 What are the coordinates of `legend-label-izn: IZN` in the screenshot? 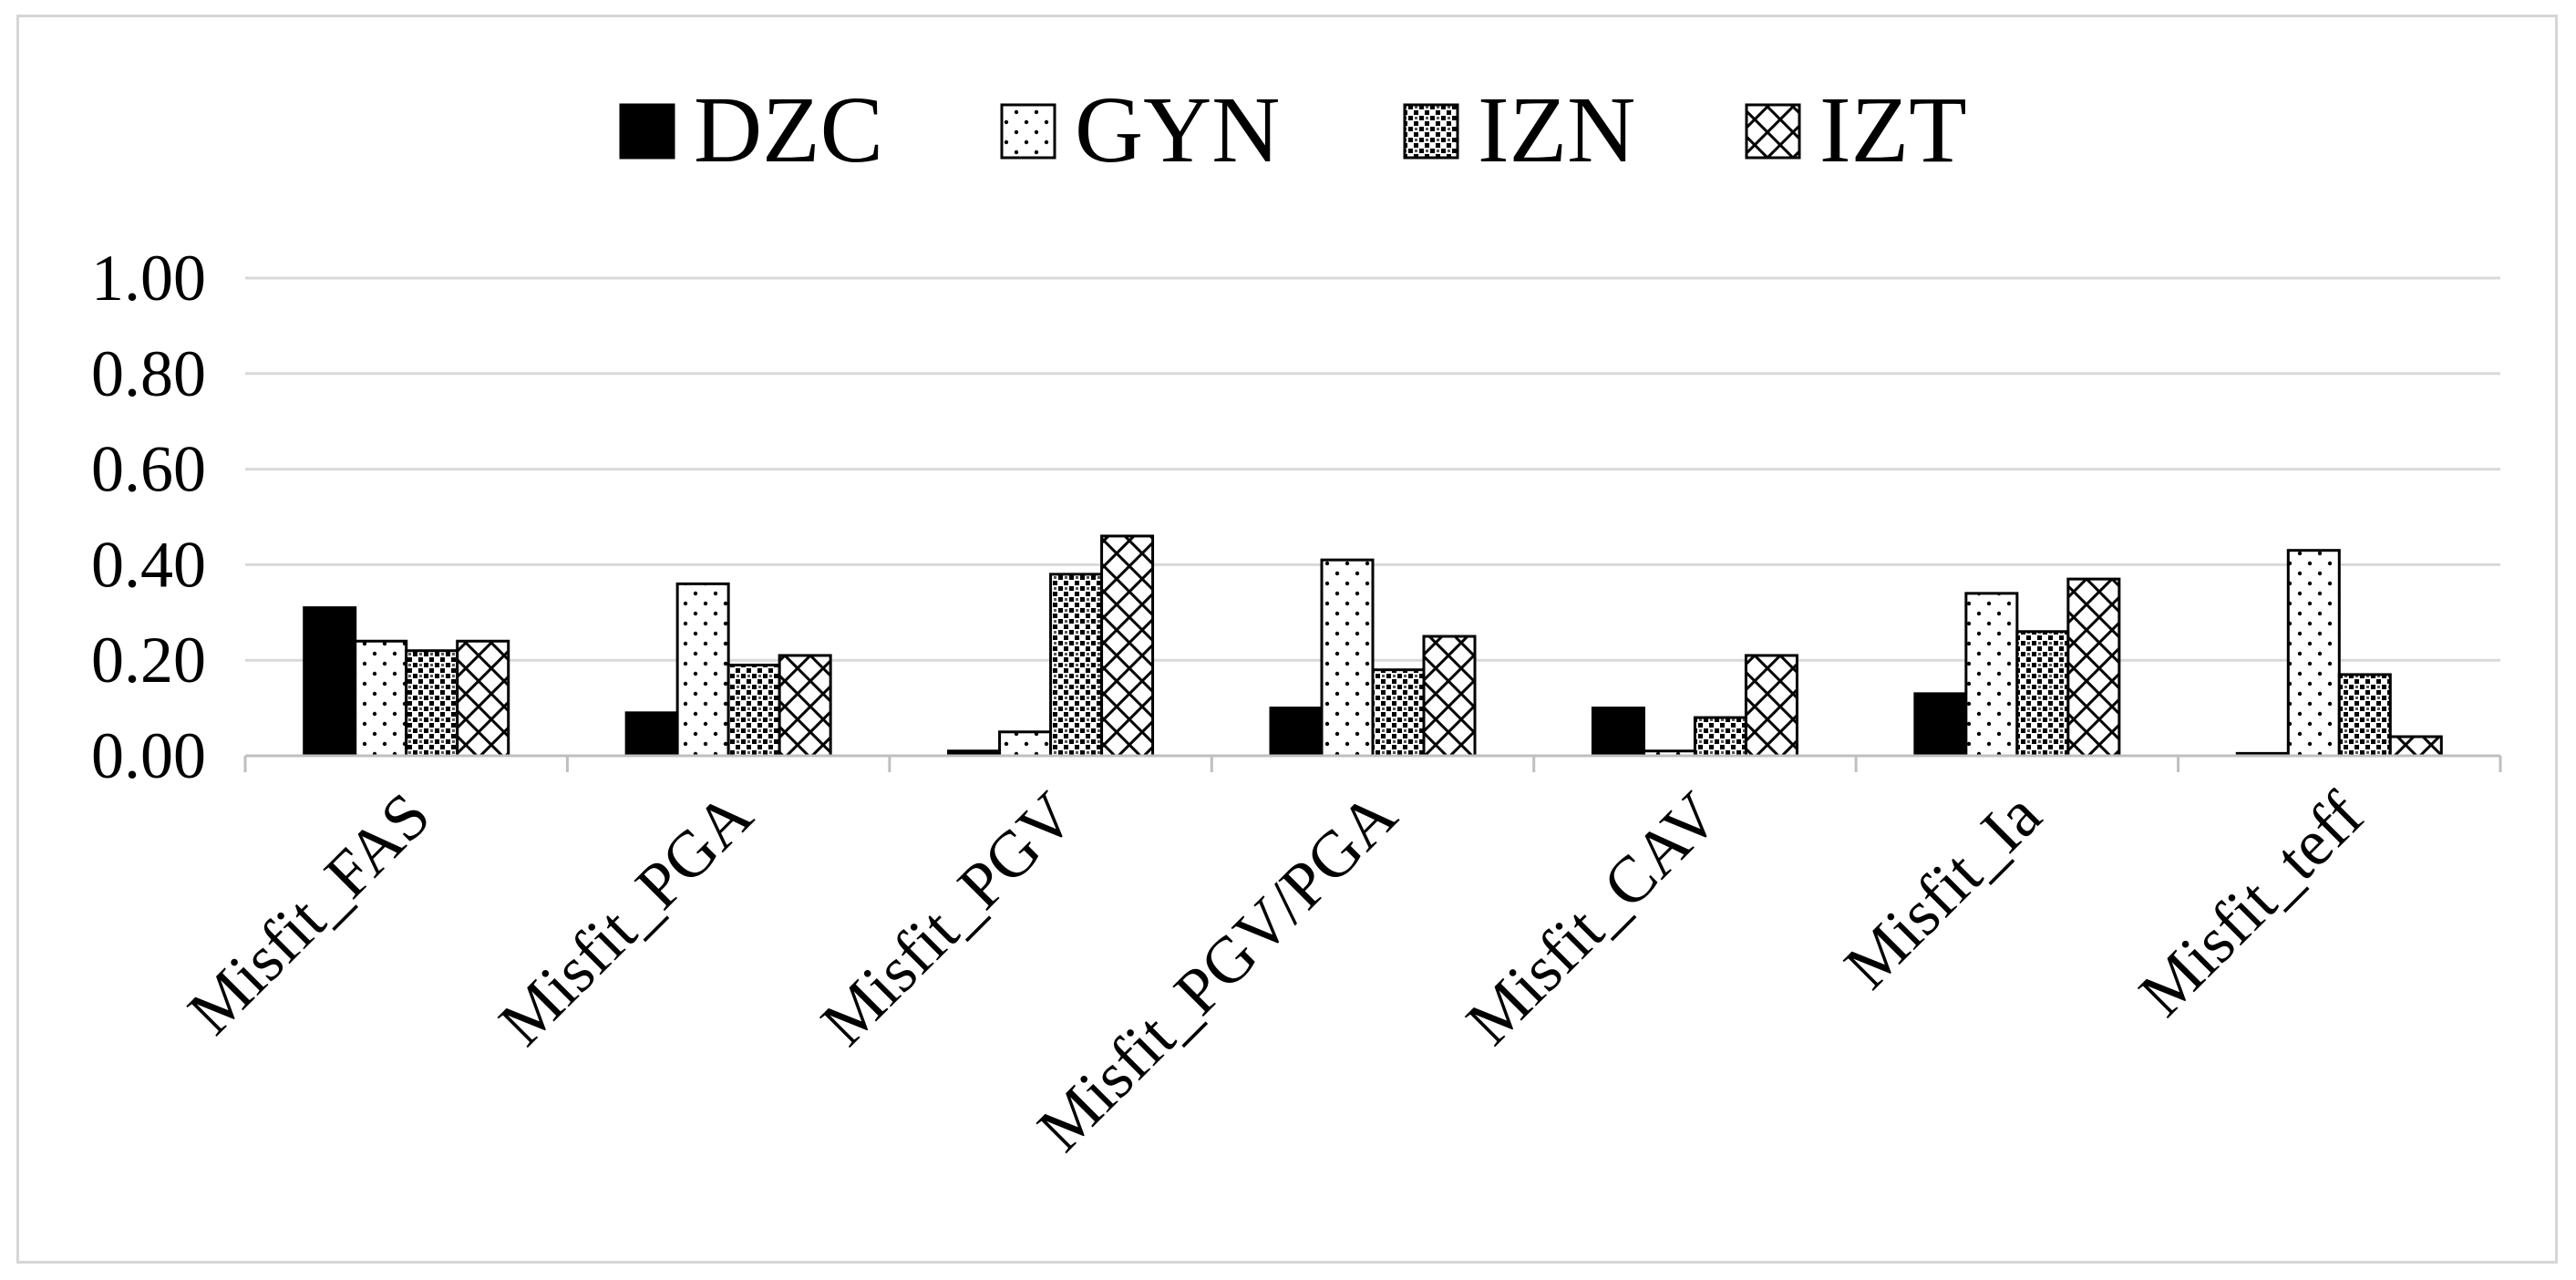 It's located at (1556, 129).